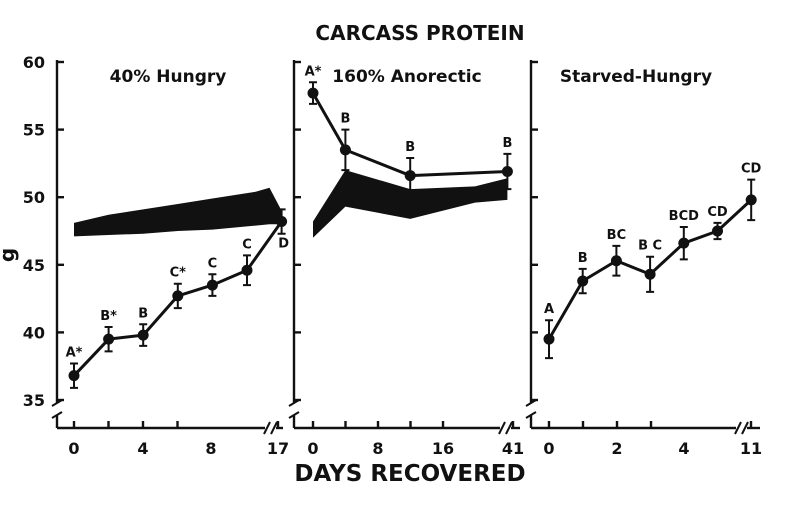 The width and height of the screenshot is (798, 517). What do you see at coordinates (513, 448) in the screenshot?
I see `x-tick-label: 41` at bounding box center [513, 448].